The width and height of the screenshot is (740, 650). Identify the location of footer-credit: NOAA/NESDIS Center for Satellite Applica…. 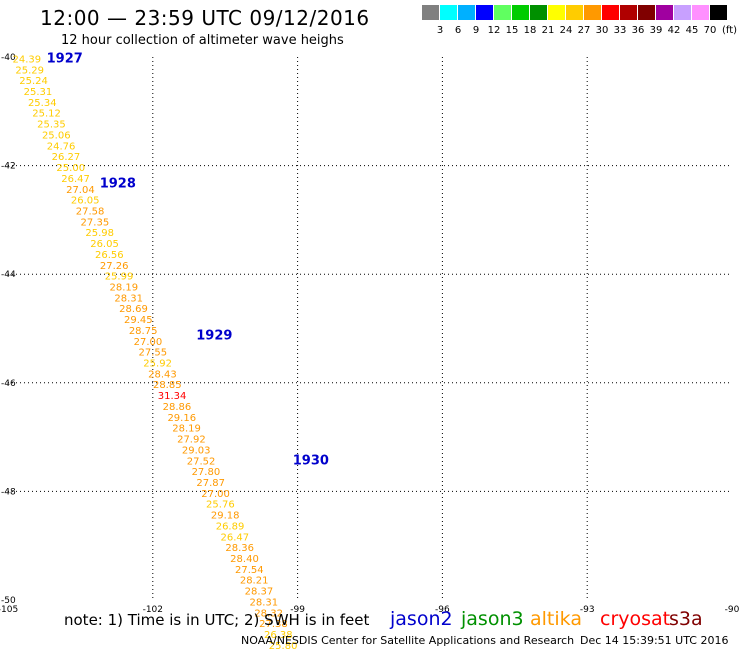
(408, 640).